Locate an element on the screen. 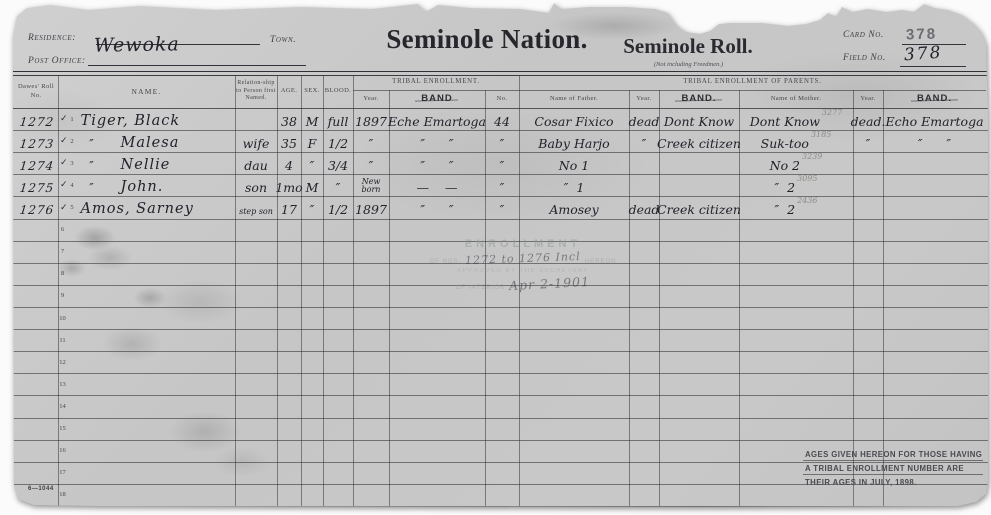 The image size is (991, 515). stamp-line-4-prefix: OF INTERIOR is located at coordinates (480, 288).